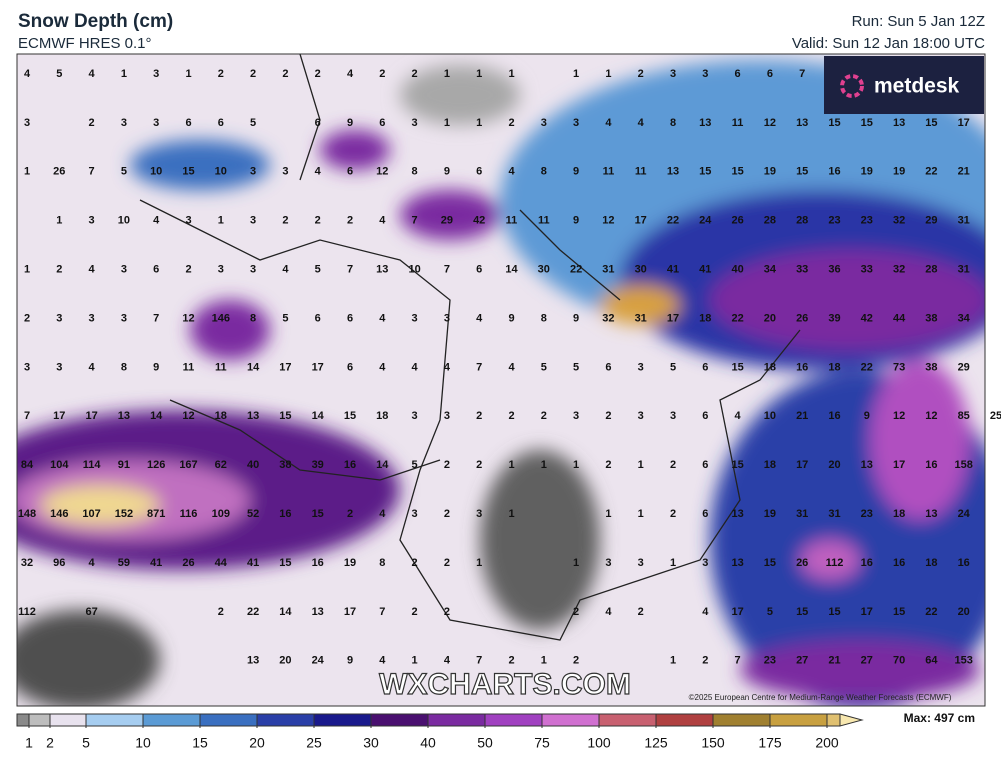  Describe the element at coordinates (867, 661) in the screenshot. I see `grid-value: 27` at that location.